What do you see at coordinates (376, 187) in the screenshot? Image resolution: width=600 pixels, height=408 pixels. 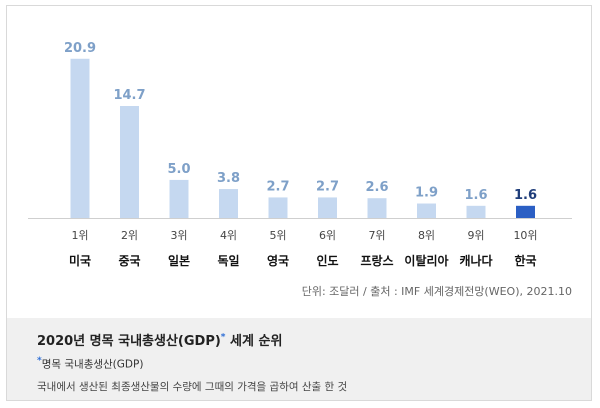 I see `value-label-7: 2.6` at bounding box center [376, 187].